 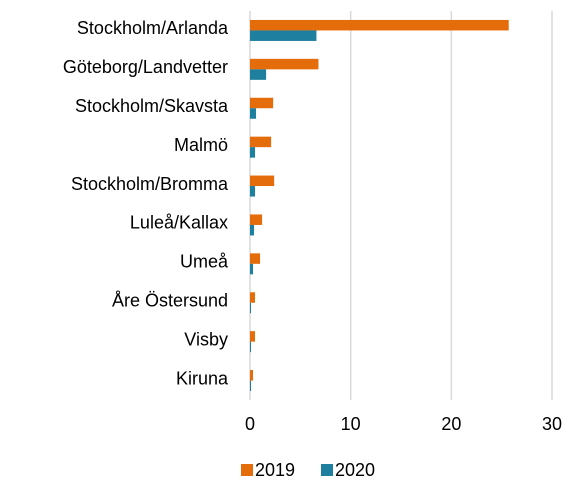 What do you see at coordinates (145, 67) in the screenshot?
I see `y-tick-label: Göteborg/Landvetter` at bounding box center [145, 67].